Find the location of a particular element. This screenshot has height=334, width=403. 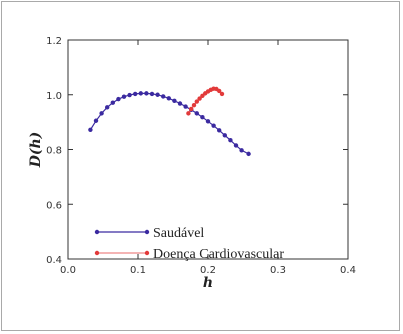

legend-label: Doença Cardiovascular is located at coordinates (218, 254).